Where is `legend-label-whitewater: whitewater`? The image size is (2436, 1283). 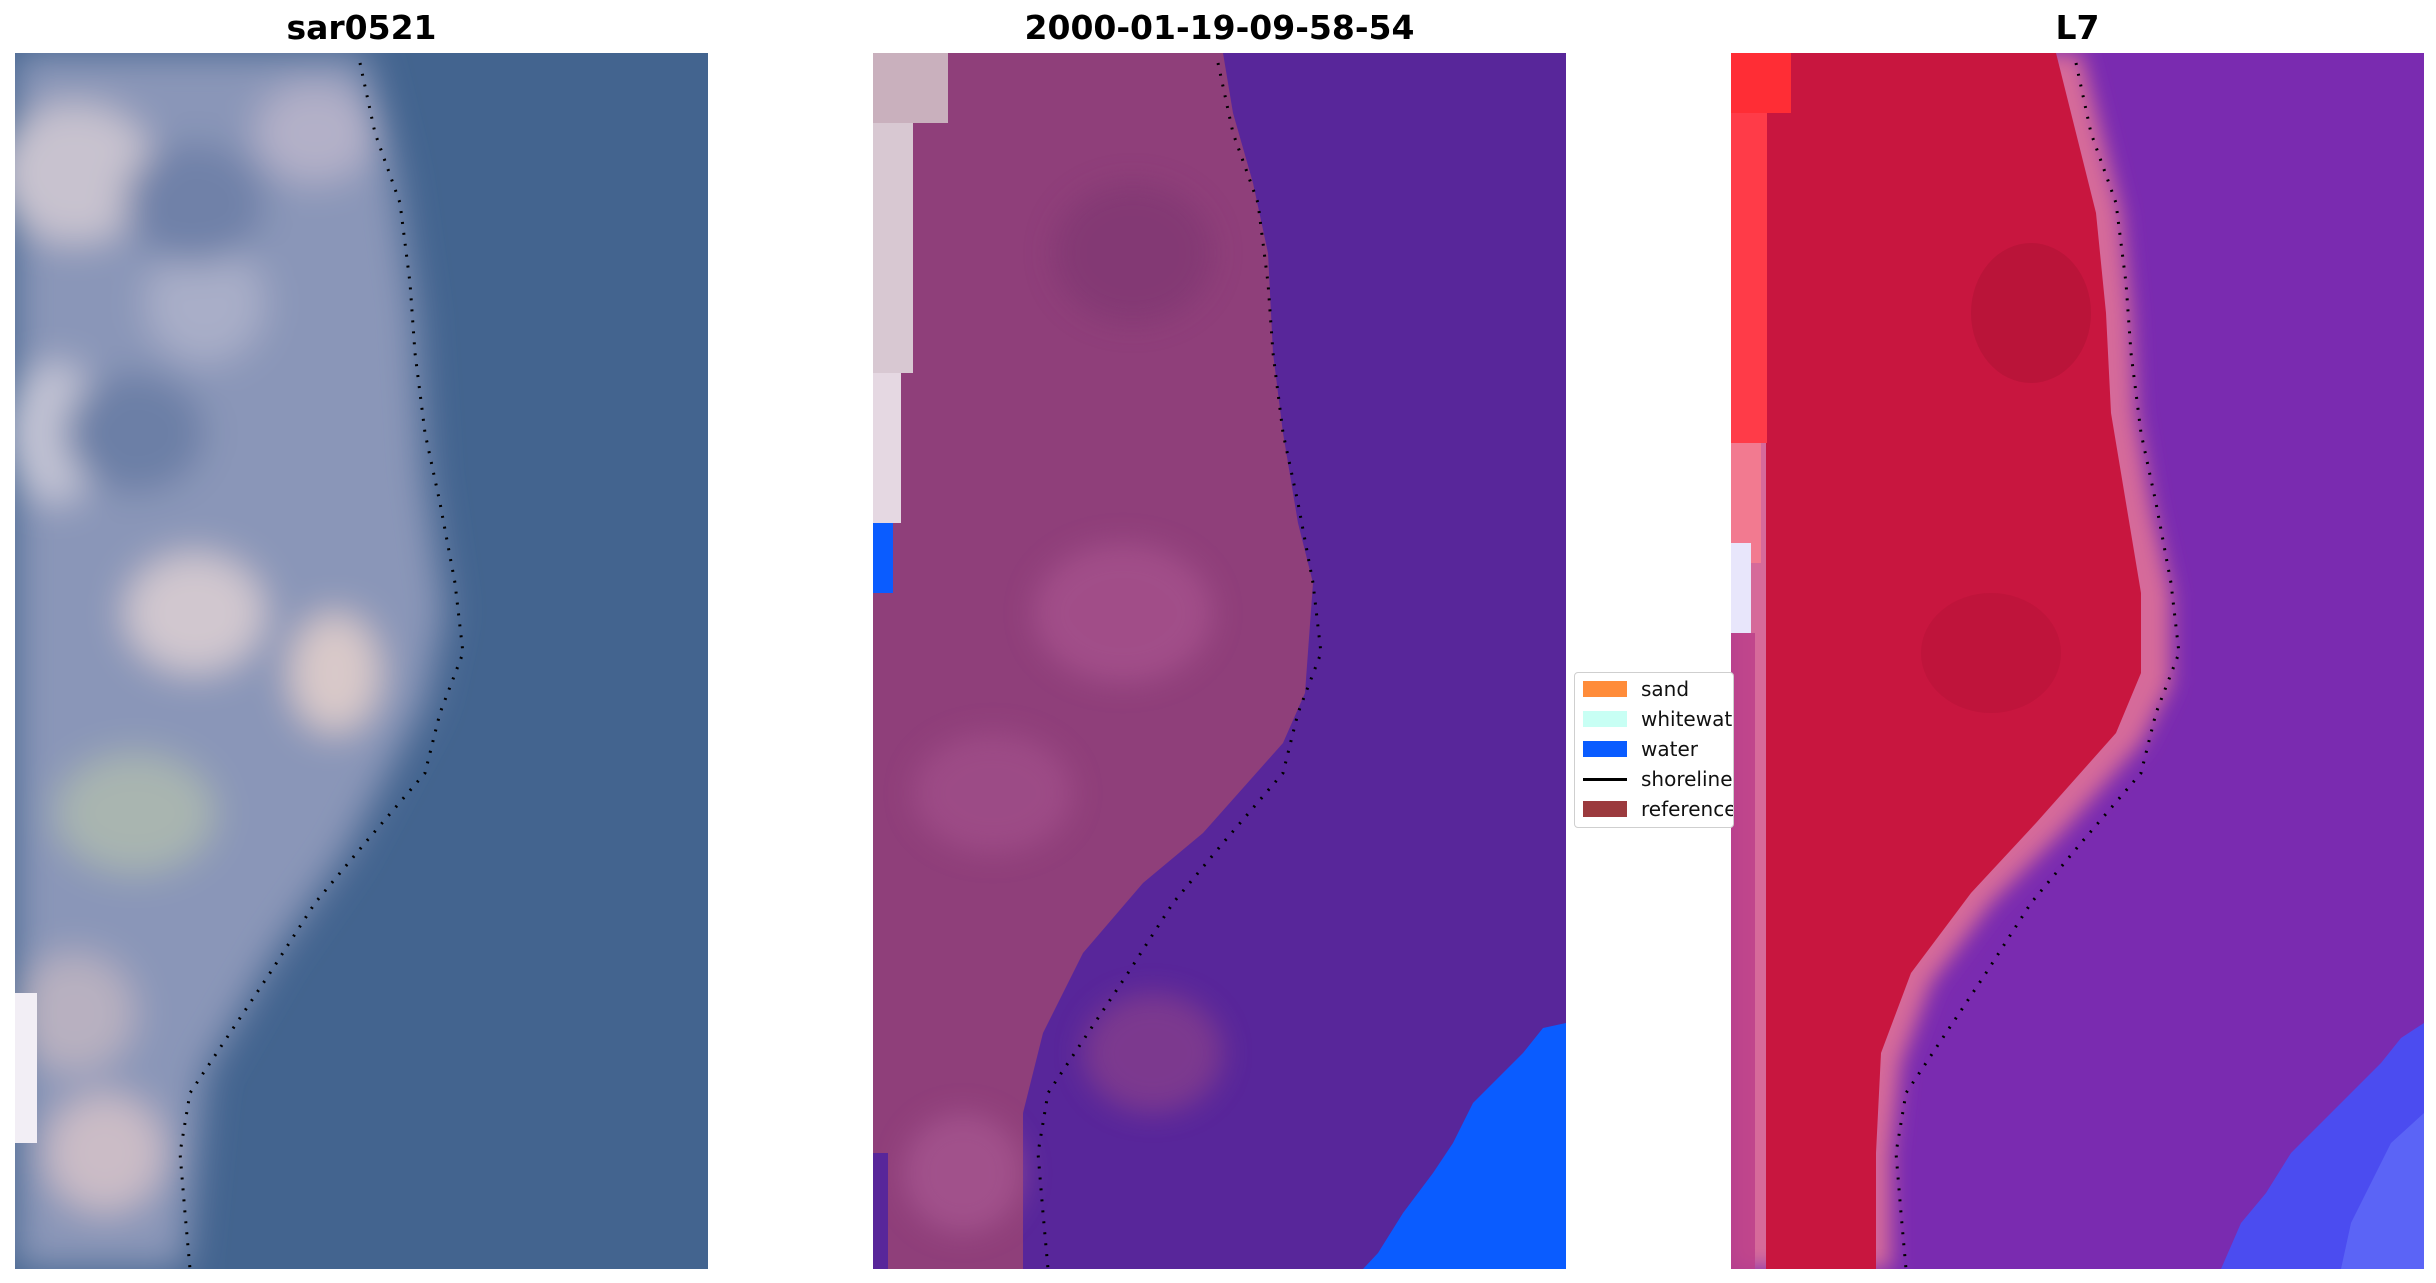 legend-label-whitewater: whitewater is located at coordinates (1687, 719).